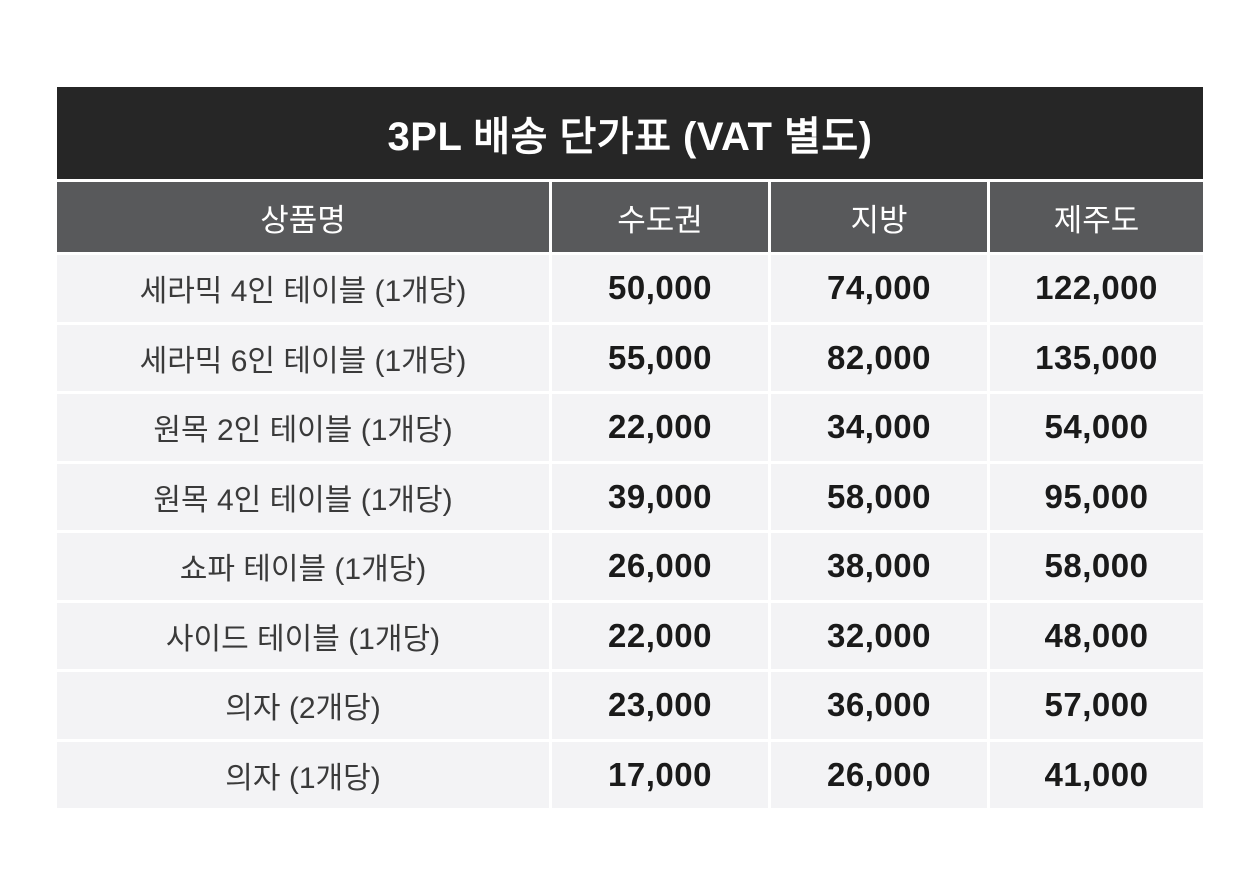 Image resolution: width=1260 pixels, height=896 pixels. What do you see at coordinates (303, 705) in the screenshot?
I see `product-name-cell: 의자 (2개당)` at bounding box center [303, 705].